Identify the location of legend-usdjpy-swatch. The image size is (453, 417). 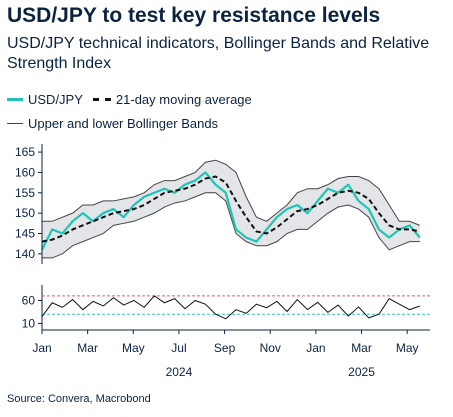
(15, 99).